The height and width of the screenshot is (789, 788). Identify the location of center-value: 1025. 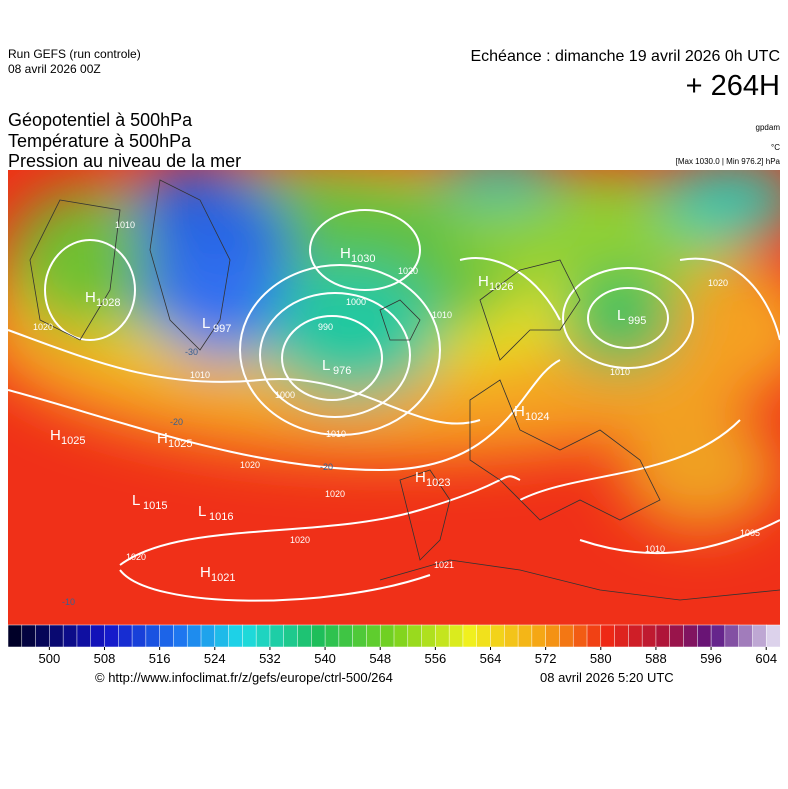
(73, 441).